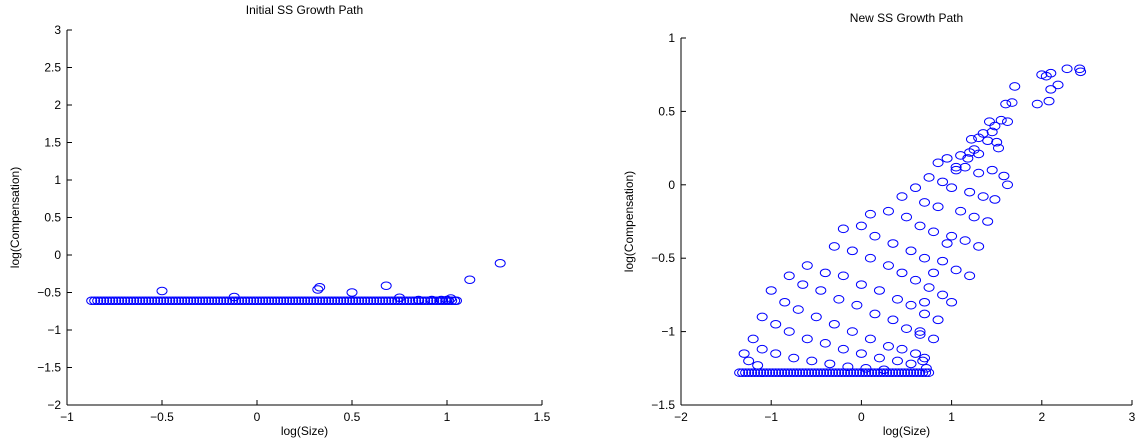 Image resolution: width=1146 pixels, height=442 pixels. Describe the element at coordinates (1132, 417) in the screenshot. I see `x-tick-label: 3` at that location.